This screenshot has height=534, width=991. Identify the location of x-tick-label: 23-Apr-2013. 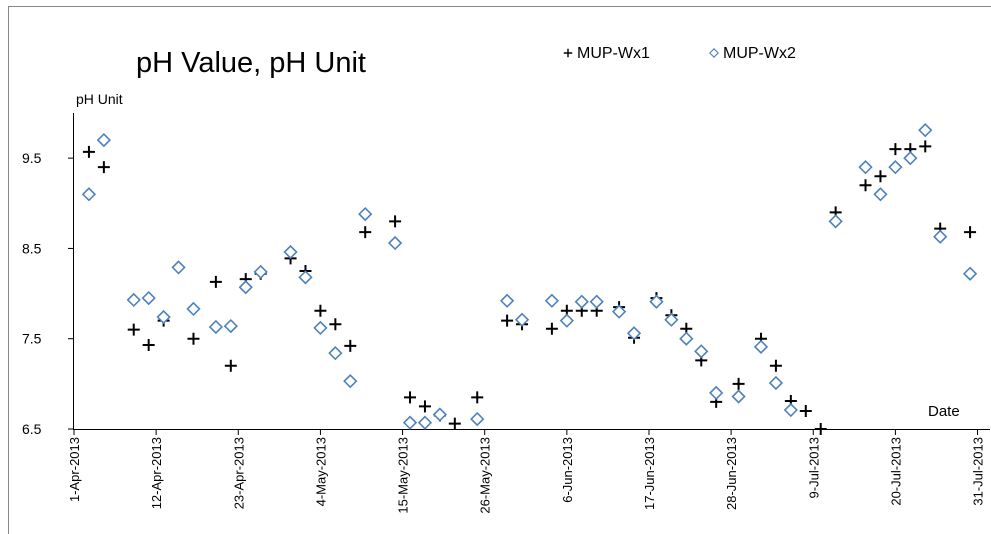
(238, 473).